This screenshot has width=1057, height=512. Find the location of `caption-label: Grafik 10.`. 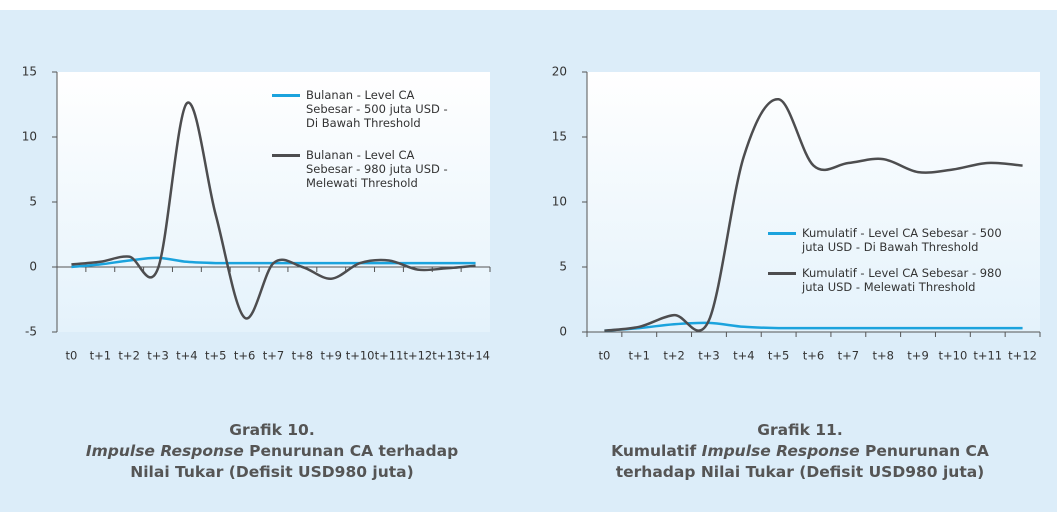

caption-label: Grafik 10. is located at coordinates (272, 430).